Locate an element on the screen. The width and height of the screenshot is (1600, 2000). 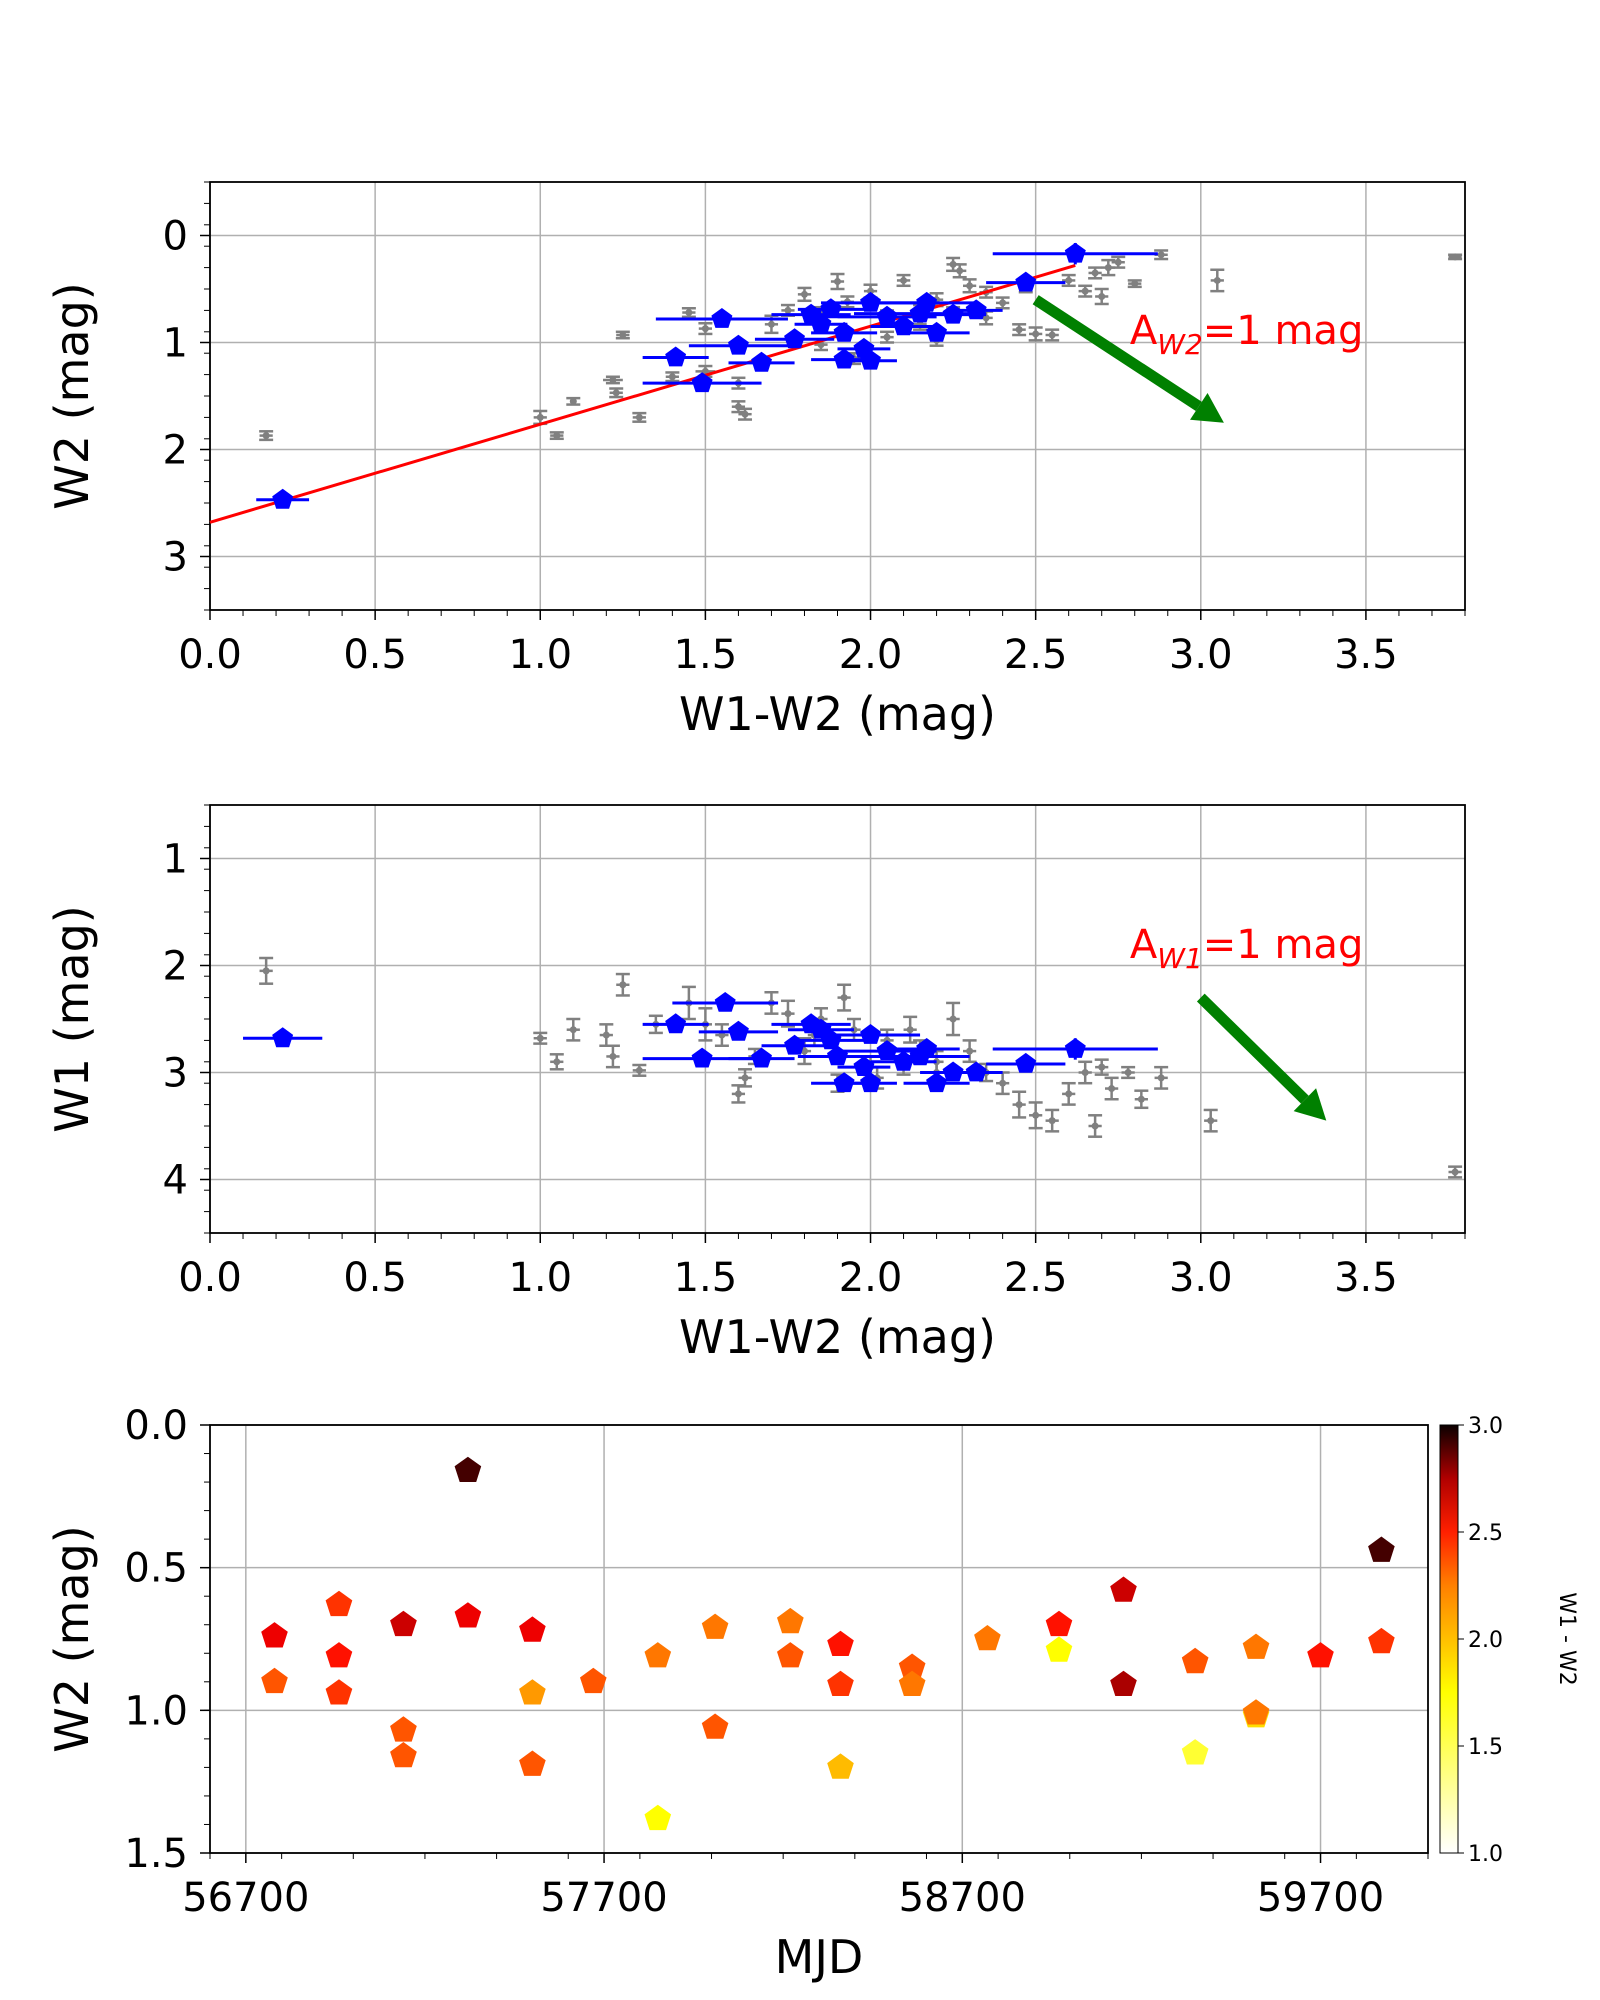
x-axis-label: MJD is located at coordinates (819, 1957).